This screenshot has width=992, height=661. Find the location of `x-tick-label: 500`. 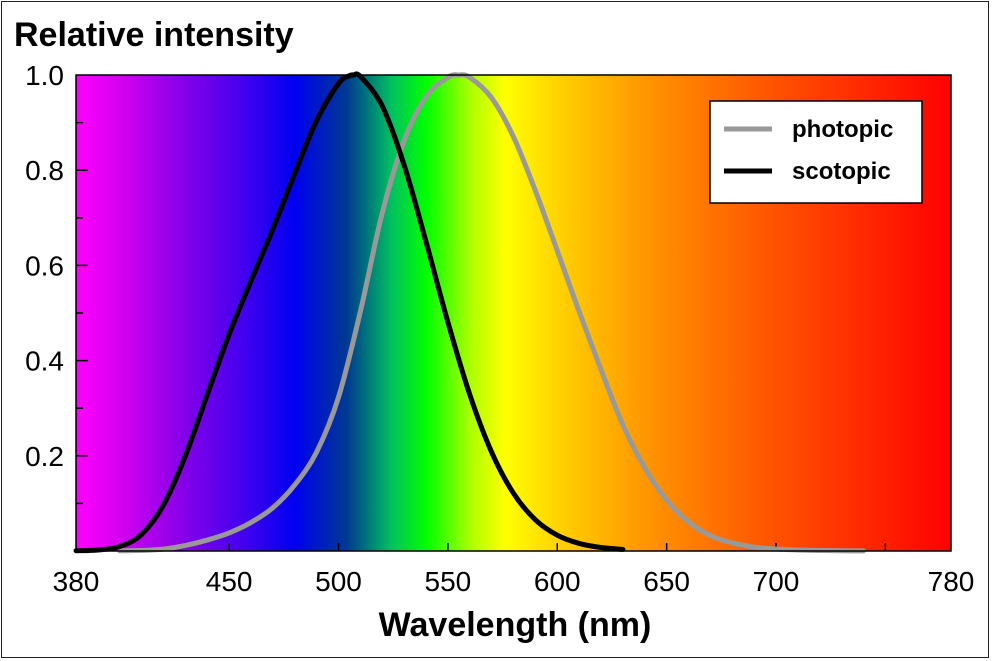

x-tick-label: 500 is located at coordinates (338, 581).